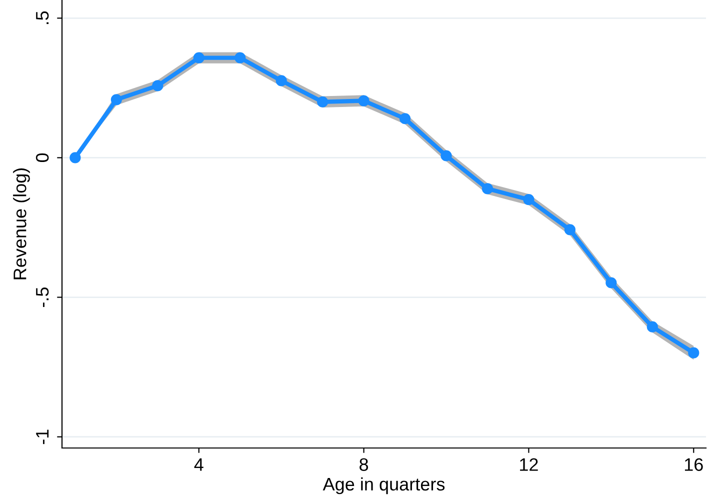 This screenshot has width=714, height=501. I want to click on x-axis-title: Age in quarters, so click(383, 485).